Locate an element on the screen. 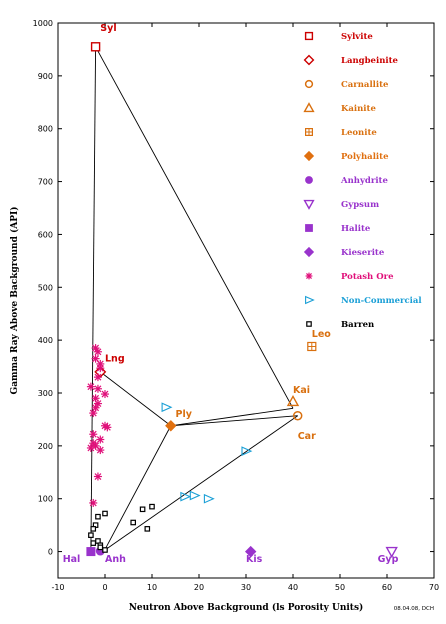 The height and width of the screenshot is (624, 446). legend-marker-kainite is located at coordinates (309, 107).